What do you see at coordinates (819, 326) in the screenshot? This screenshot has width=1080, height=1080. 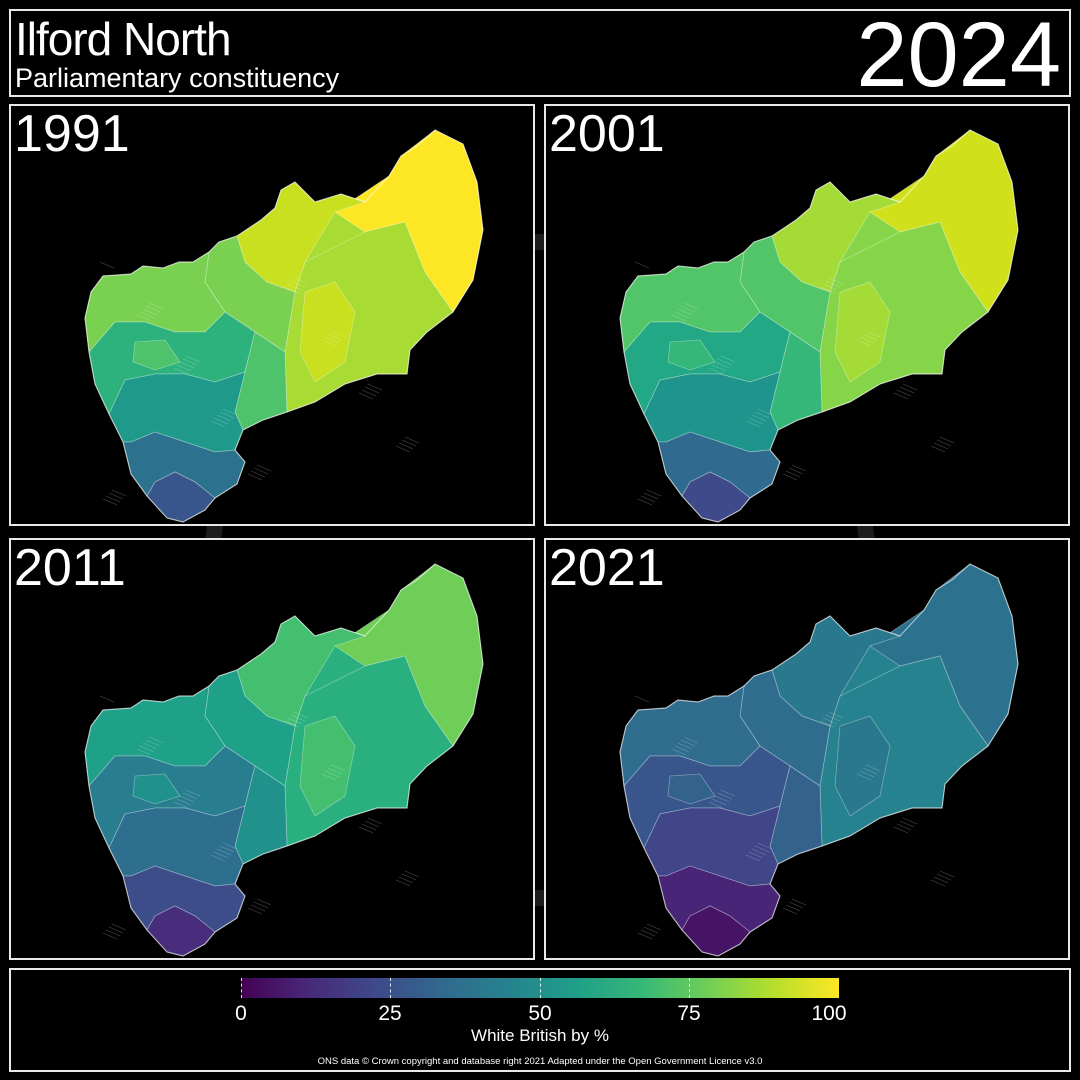 I see `constituency-border` at bounding box center [819, 326].